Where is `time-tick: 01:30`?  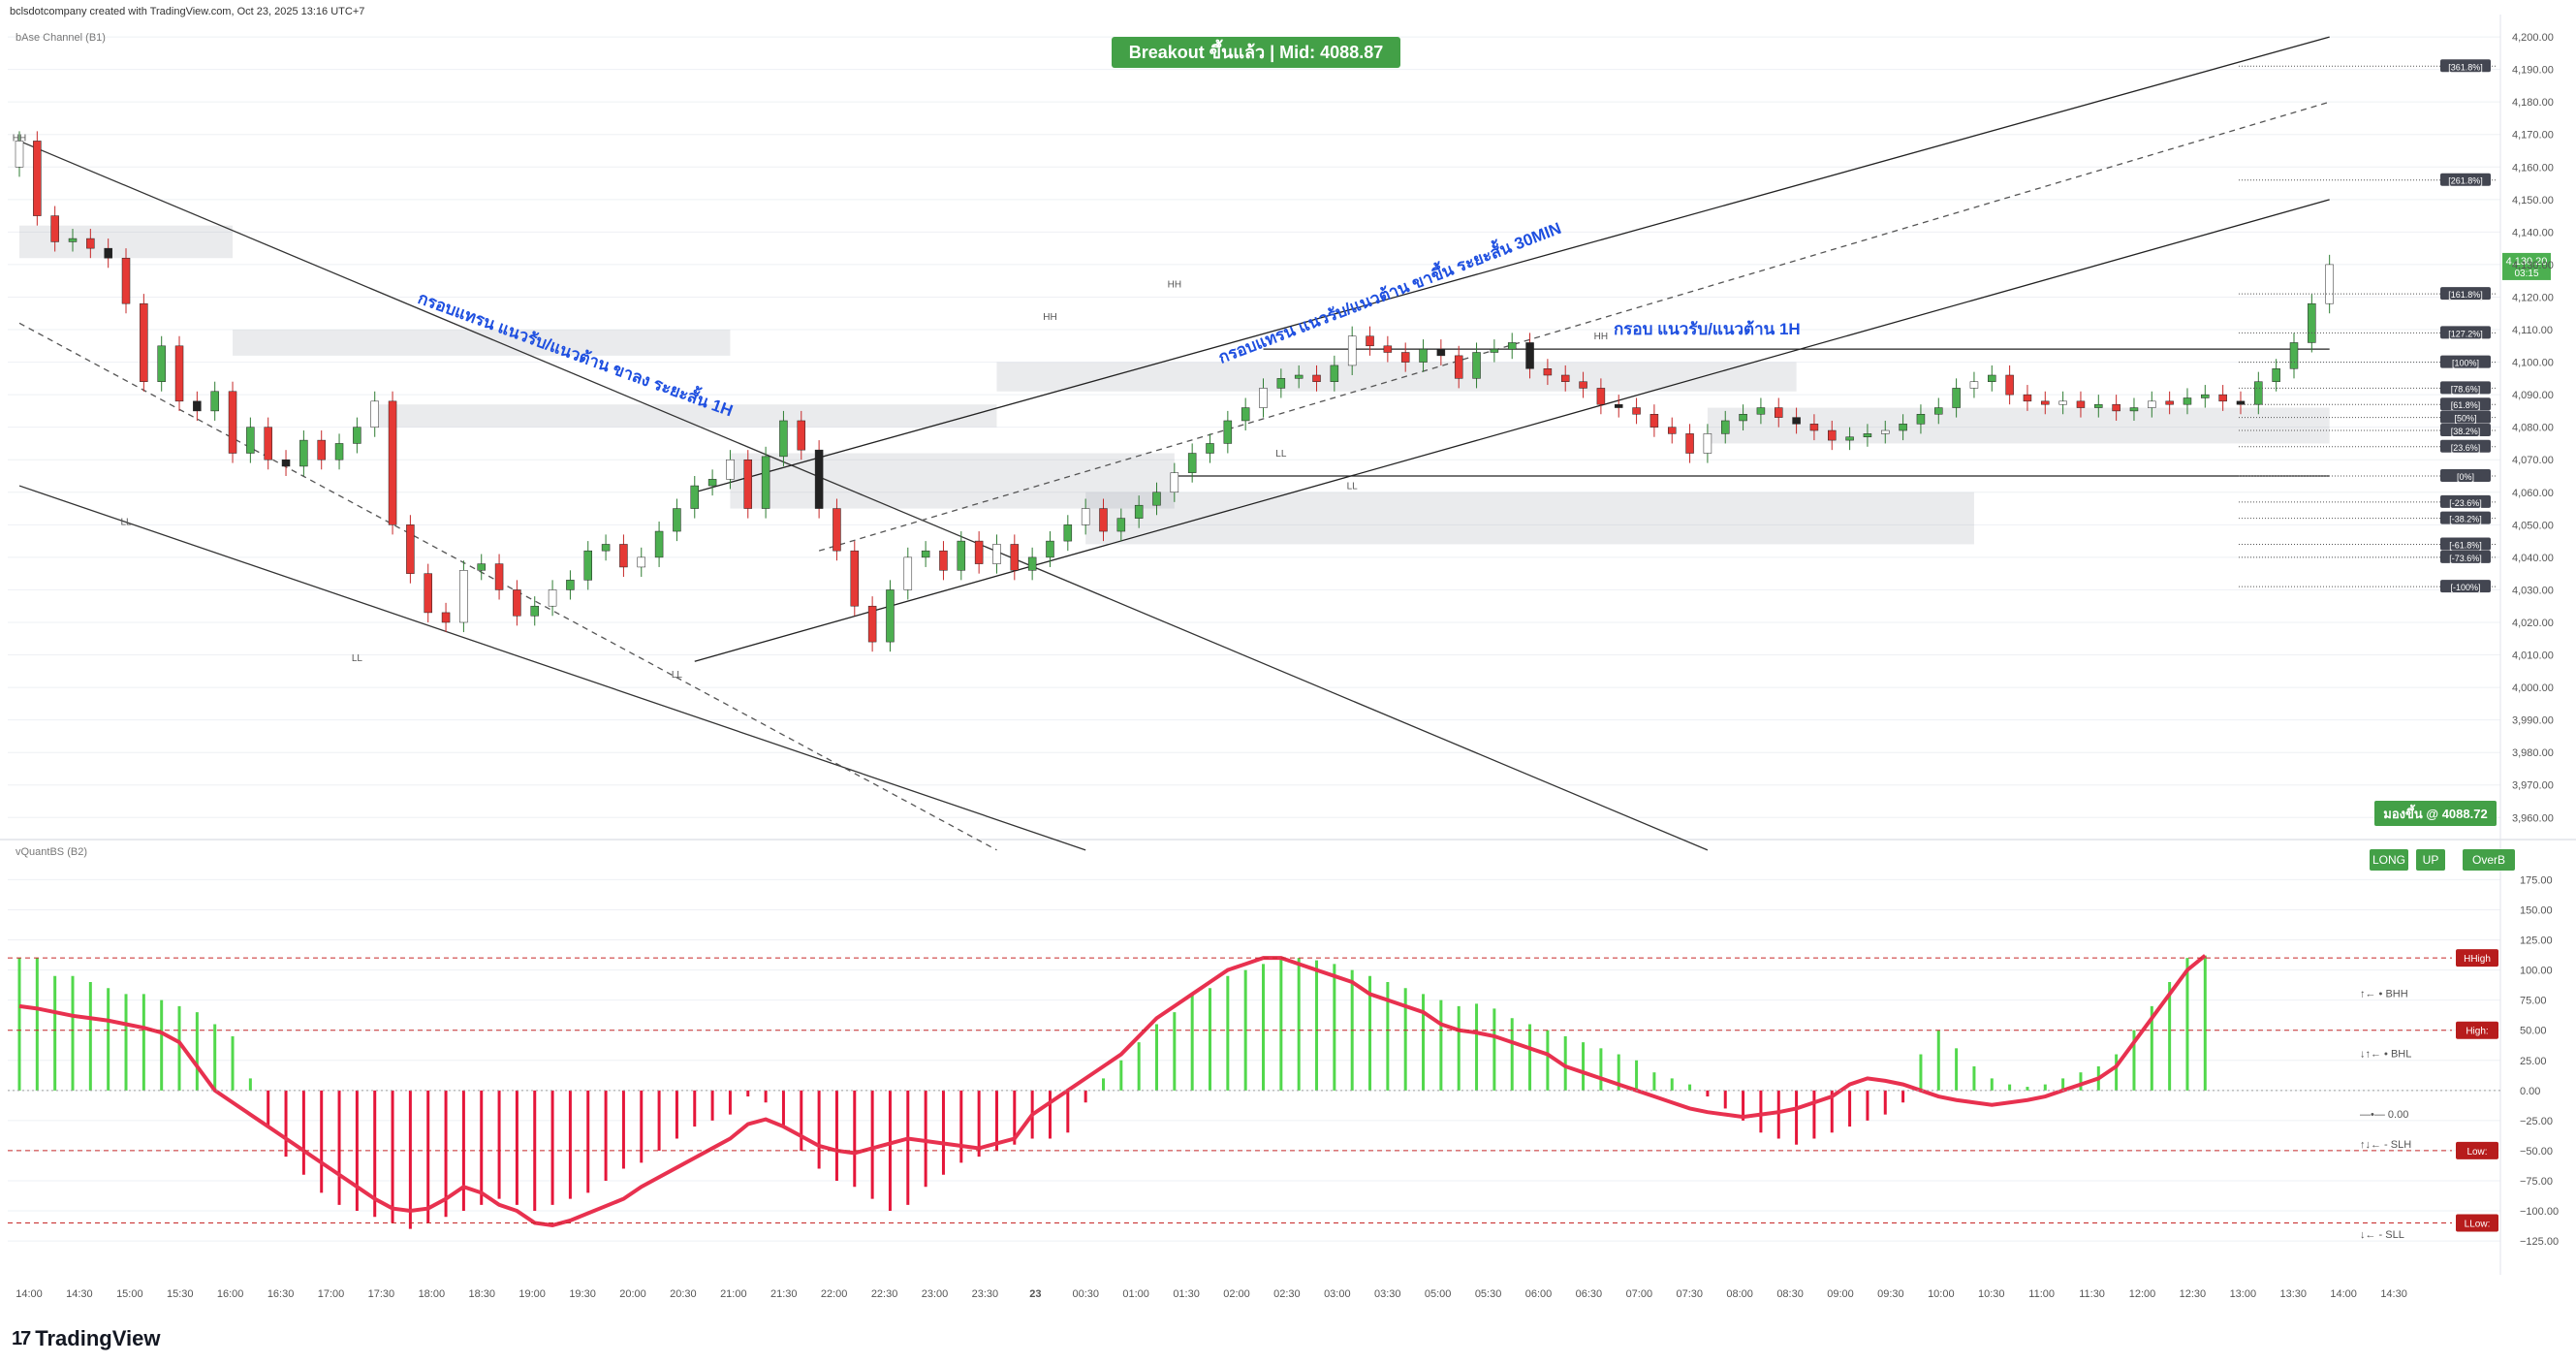
time-tick: 01:30 is located at coordinates (1186, 1294).